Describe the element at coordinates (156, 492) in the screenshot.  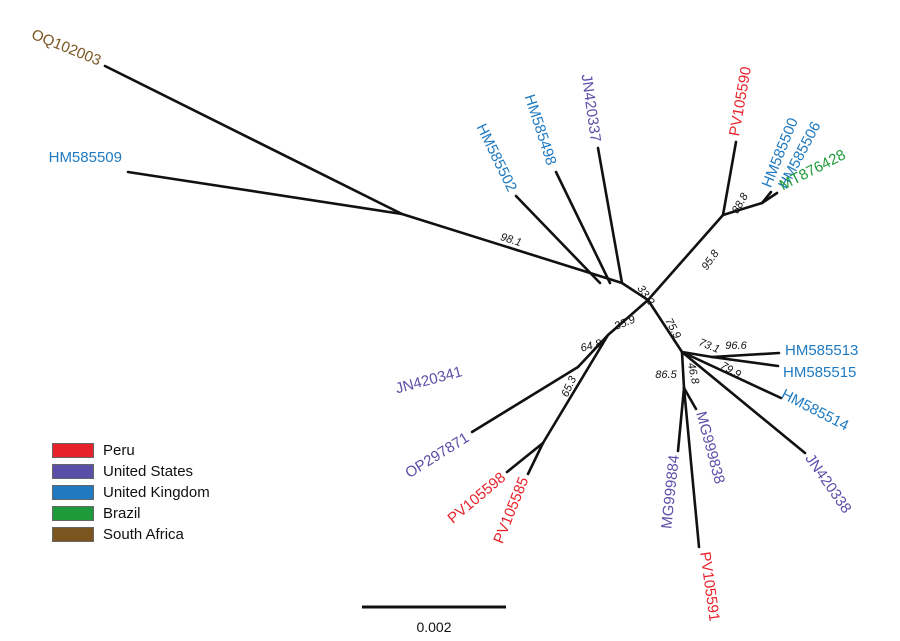
I see `legend-label: United Kingdom` at that location.